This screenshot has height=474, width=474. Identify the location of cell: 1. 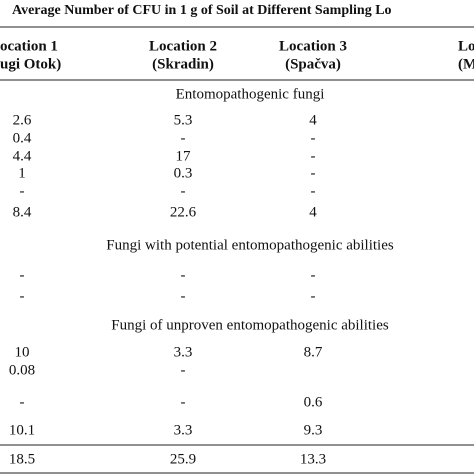
(22, 173).